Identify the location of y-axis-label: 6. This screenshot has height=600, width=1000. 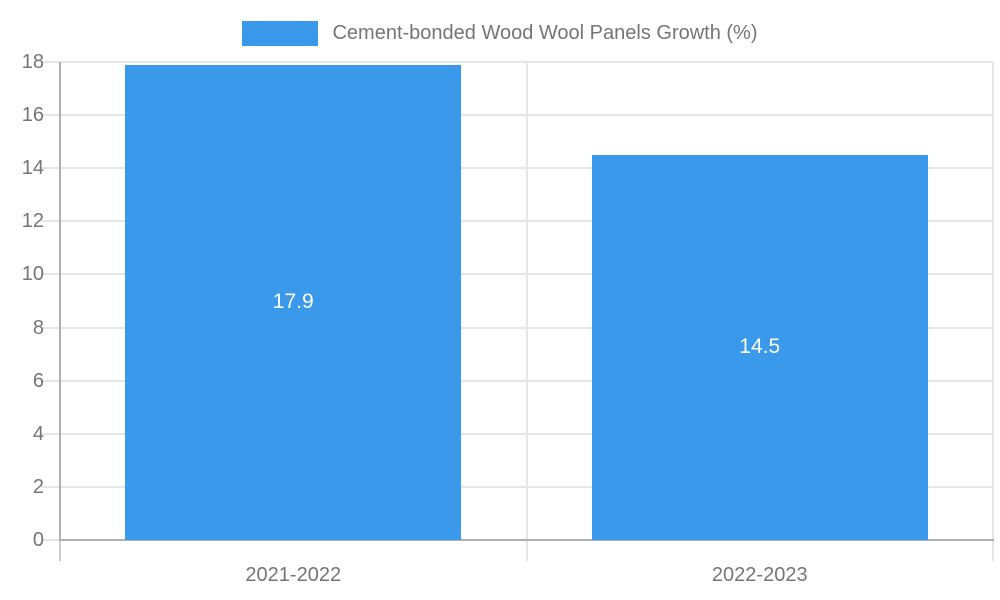
(38, 380).